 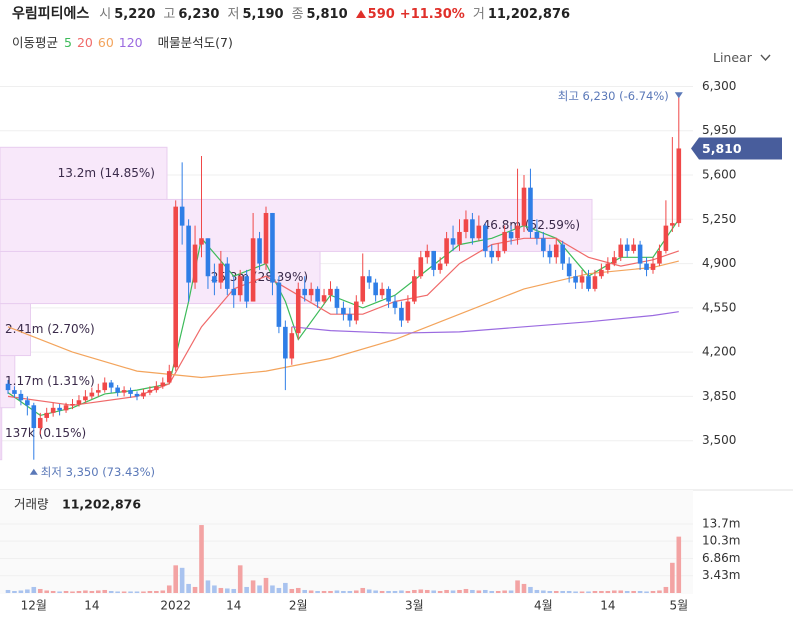 I want to click on field-value: 5,810, so click(x=327, y=14).